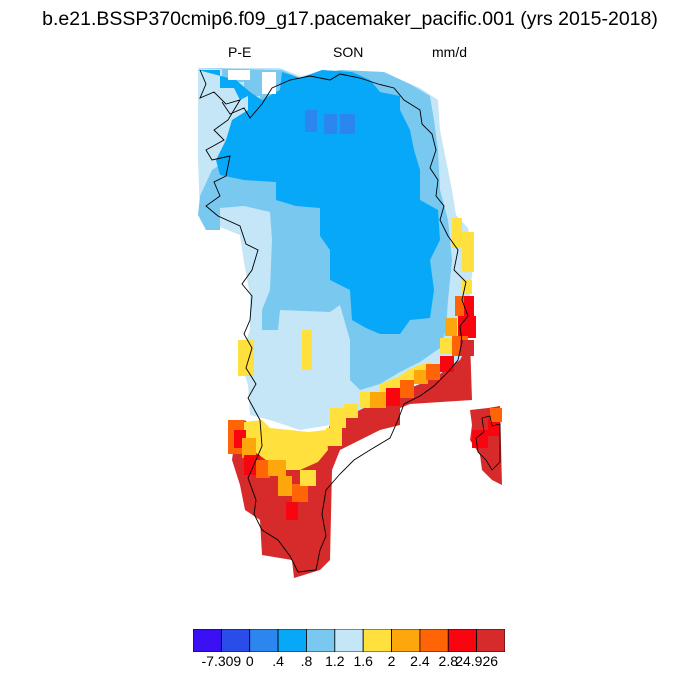  Describe the element at coordinates (306, 661) in the screenshot. I see `colorbar-label: .8` at that location.